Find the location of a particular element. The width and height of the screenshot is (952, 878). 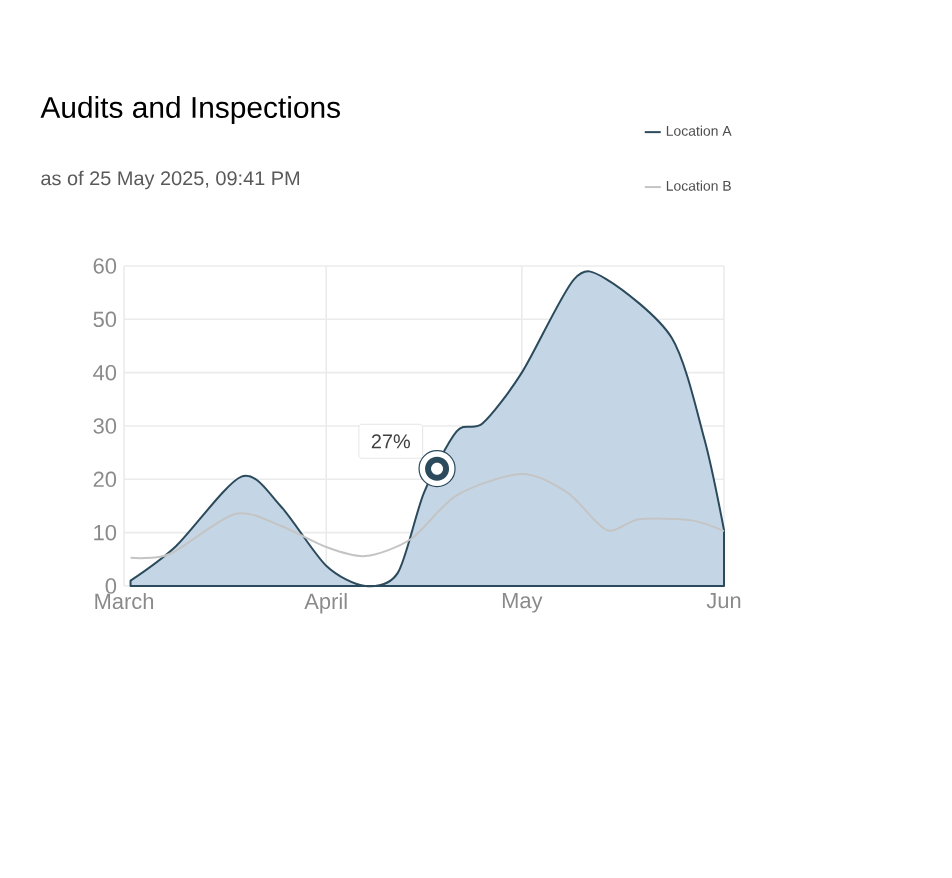

line-series is located at coordinates (427, 516).